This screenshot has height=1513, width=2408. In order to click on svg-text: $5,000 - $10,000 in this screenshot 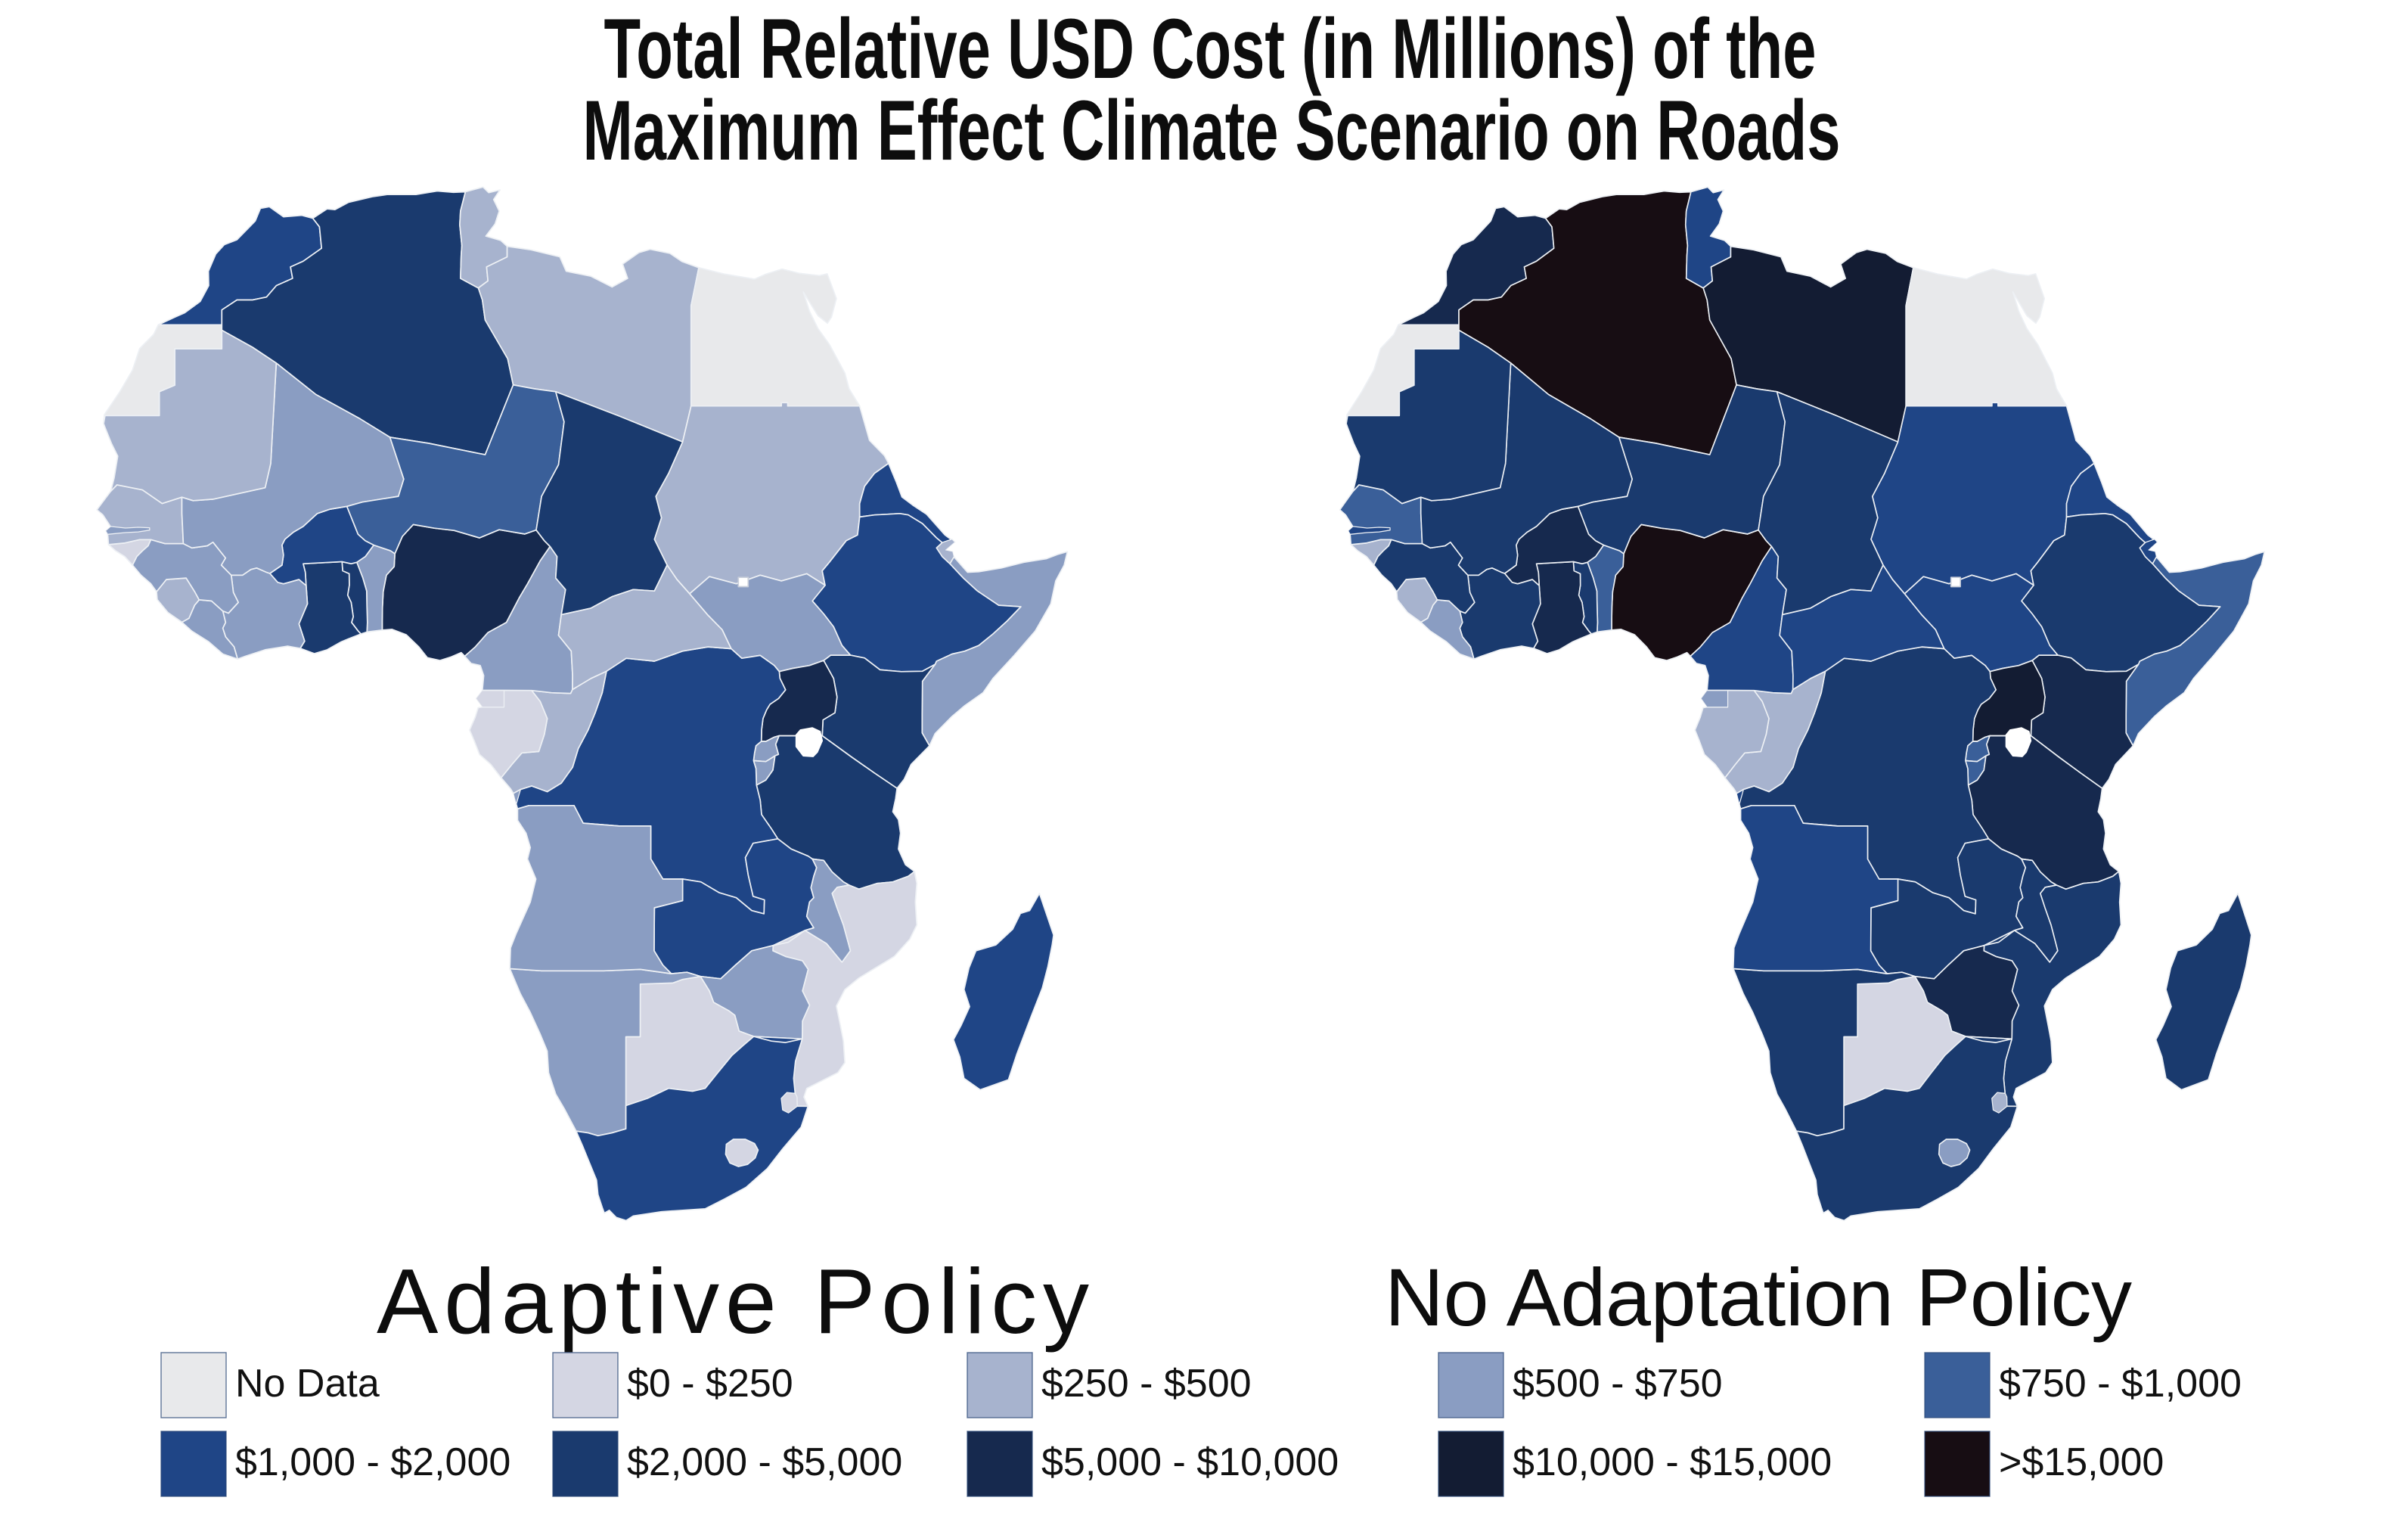, I will do `click(1190, 1462)`.